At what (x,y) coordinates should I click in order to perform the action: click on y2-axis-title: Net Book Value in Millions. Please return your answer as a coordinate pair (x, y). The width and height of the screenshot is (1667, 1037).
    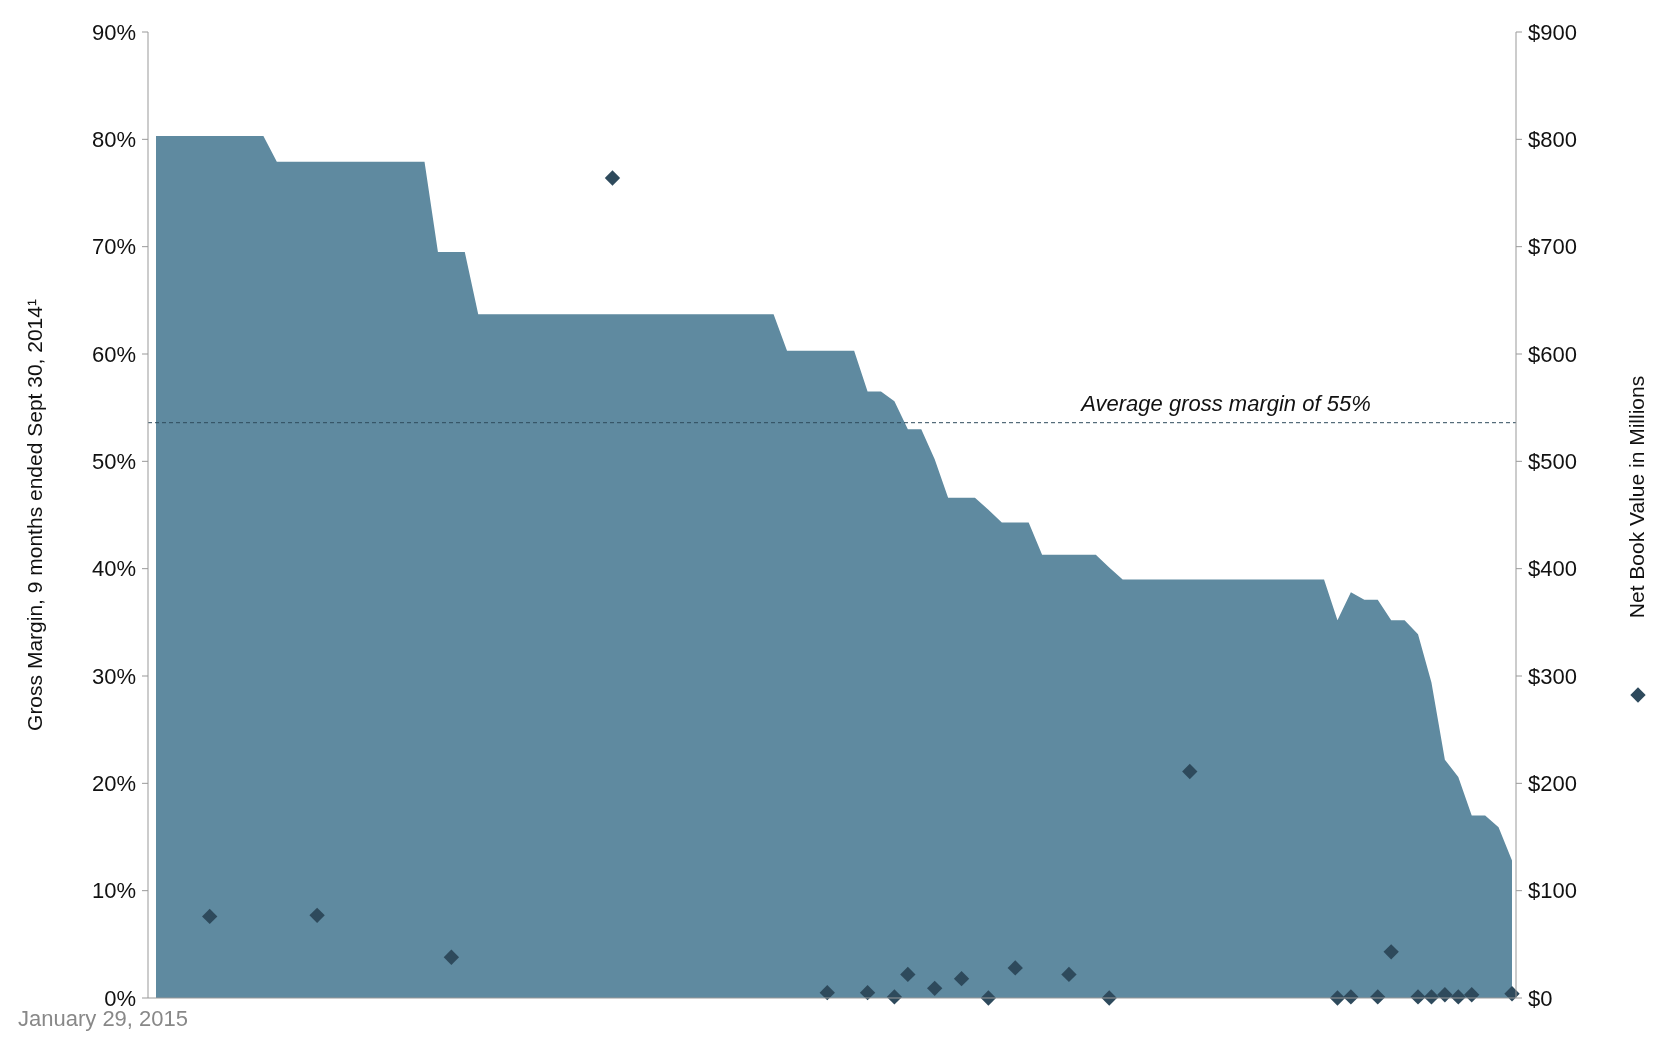
    Looking at the image, I should click on (1636, 497).